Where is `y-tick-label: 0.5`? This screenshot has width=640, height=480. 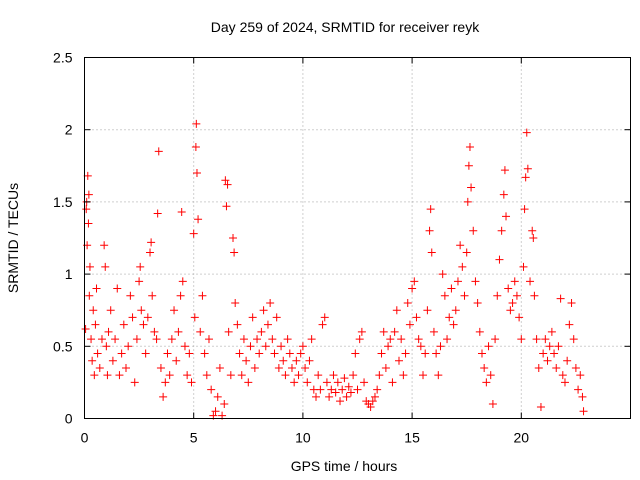
y-tick-label: 0.5 is located at coordinates (63, 346).